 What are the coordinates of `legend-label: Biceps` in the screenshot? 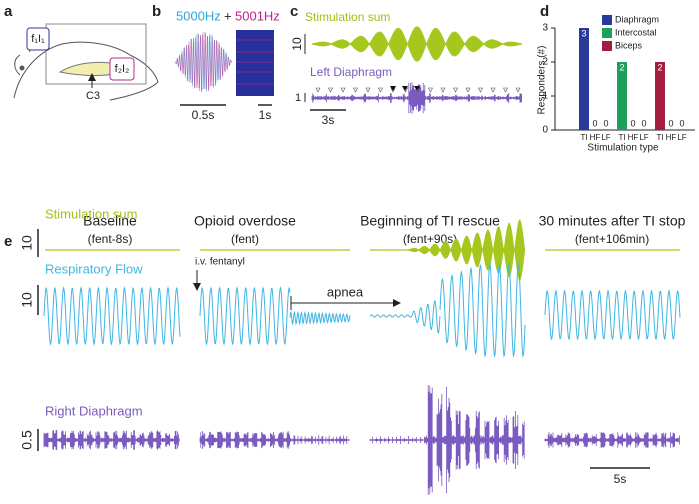 It's located at (629, 45).